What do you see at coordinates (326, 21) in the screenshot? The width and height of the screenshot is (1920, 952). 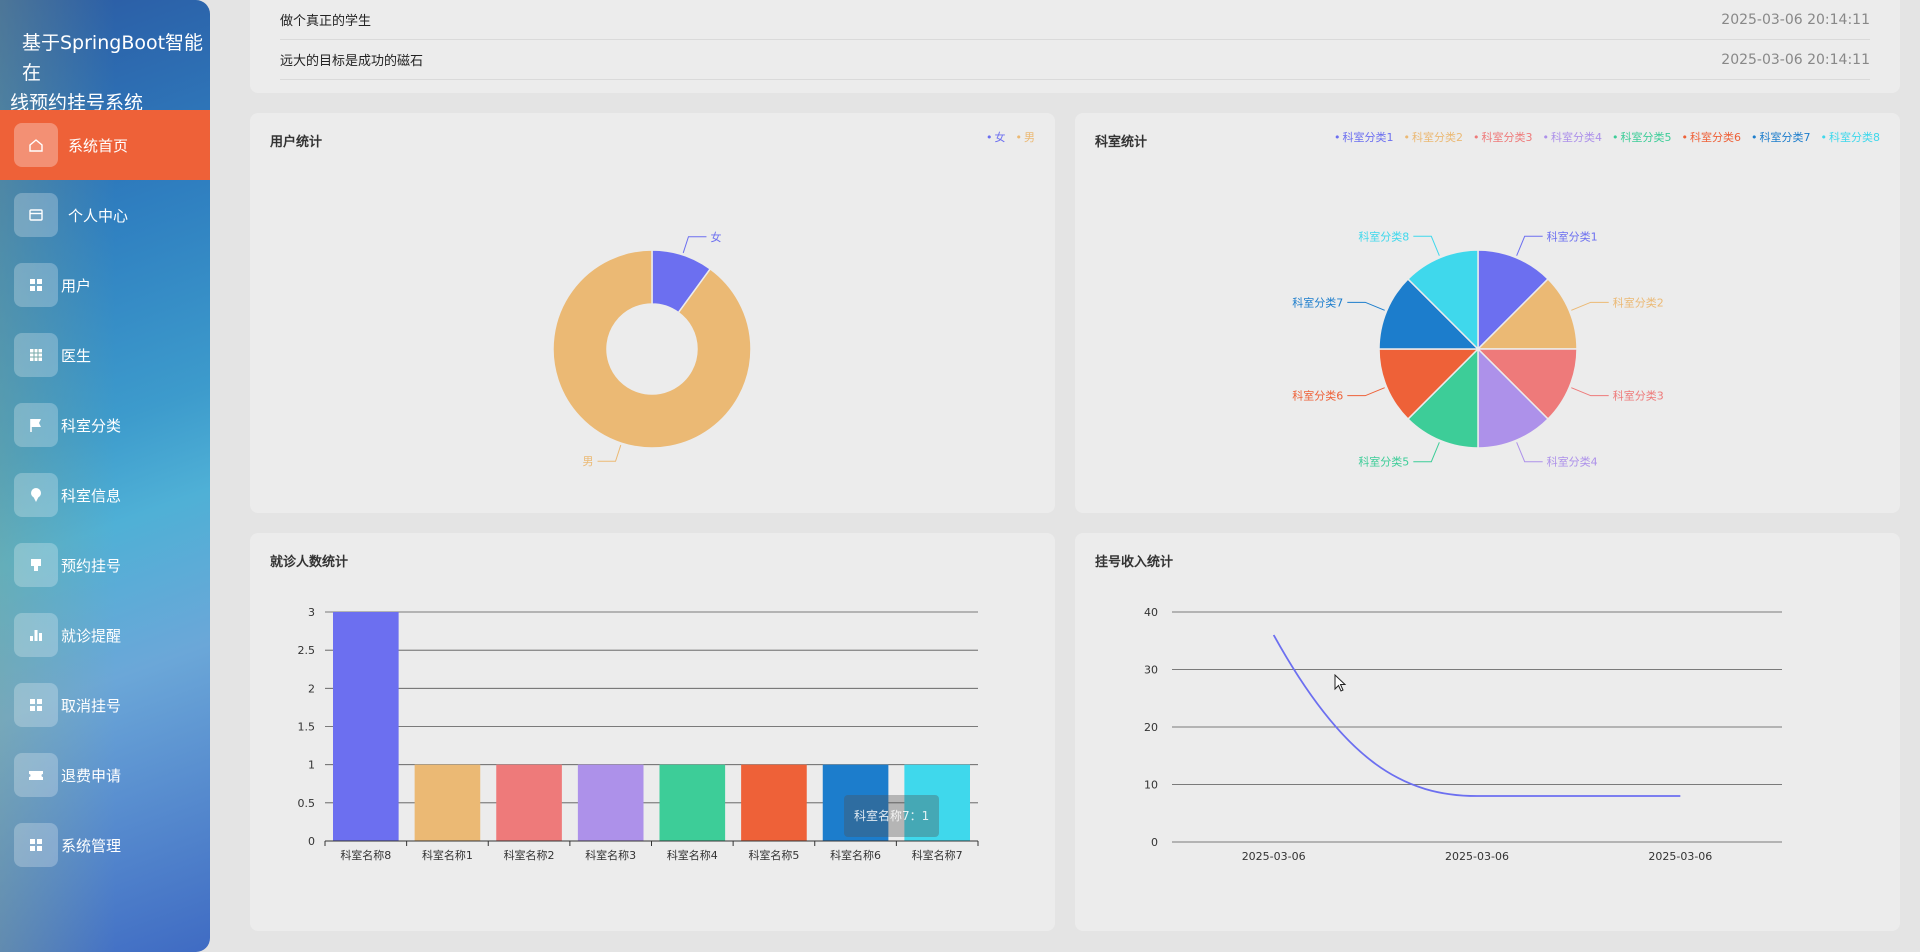 I see `news-title: 做个真正的学生` at bounding box center [326, 21].